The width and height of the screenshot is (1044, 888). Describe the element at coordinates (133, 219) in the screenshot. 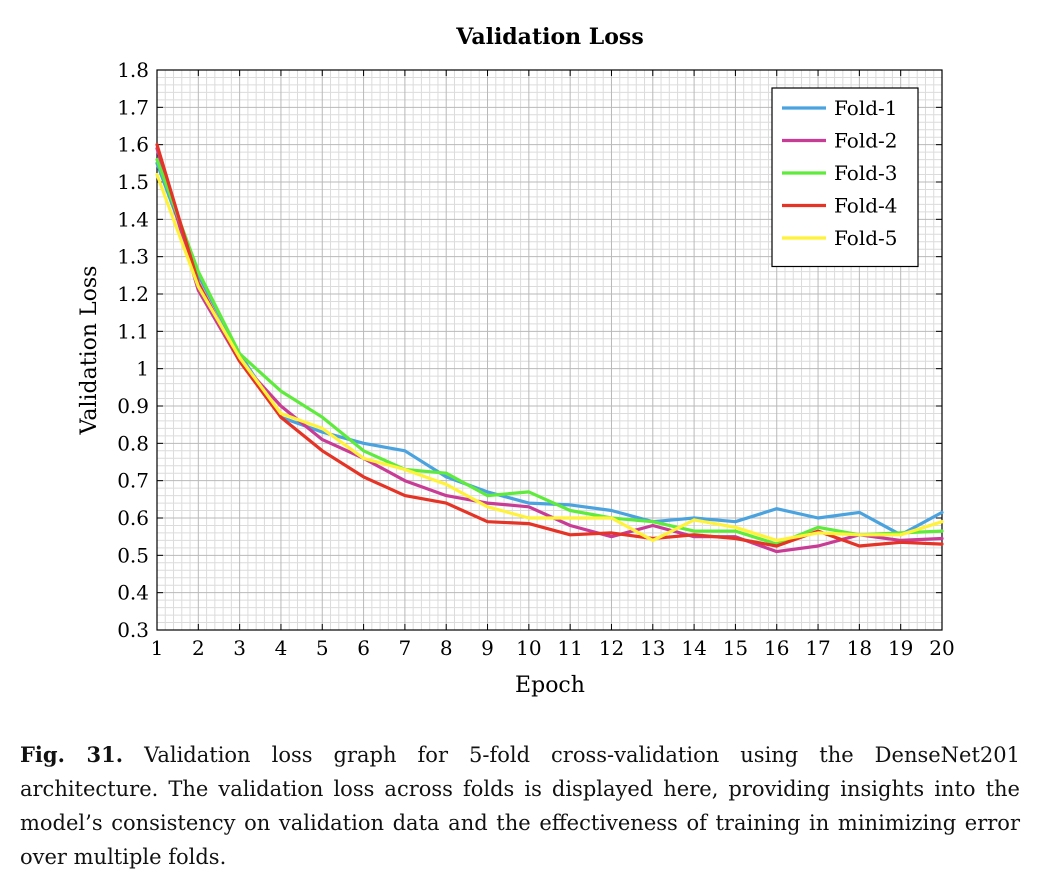

I see `y-tick-label: 1.4` at that location.